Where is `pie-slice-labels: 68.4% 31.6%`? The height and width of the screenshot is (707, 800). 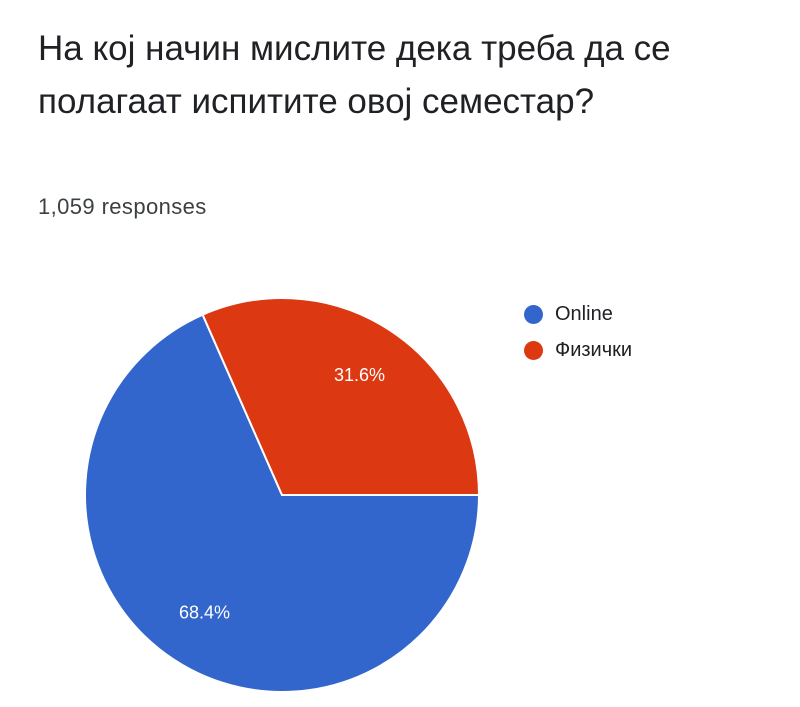
pie-slice-labels: 68.4% 31.6% is located at coordinates (282, 494).